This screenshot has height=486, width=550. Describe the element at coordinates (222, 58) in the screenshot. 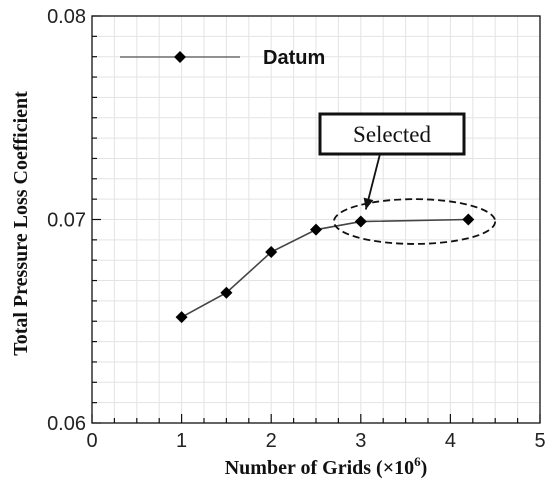

I see `legend: Datum` at that location.